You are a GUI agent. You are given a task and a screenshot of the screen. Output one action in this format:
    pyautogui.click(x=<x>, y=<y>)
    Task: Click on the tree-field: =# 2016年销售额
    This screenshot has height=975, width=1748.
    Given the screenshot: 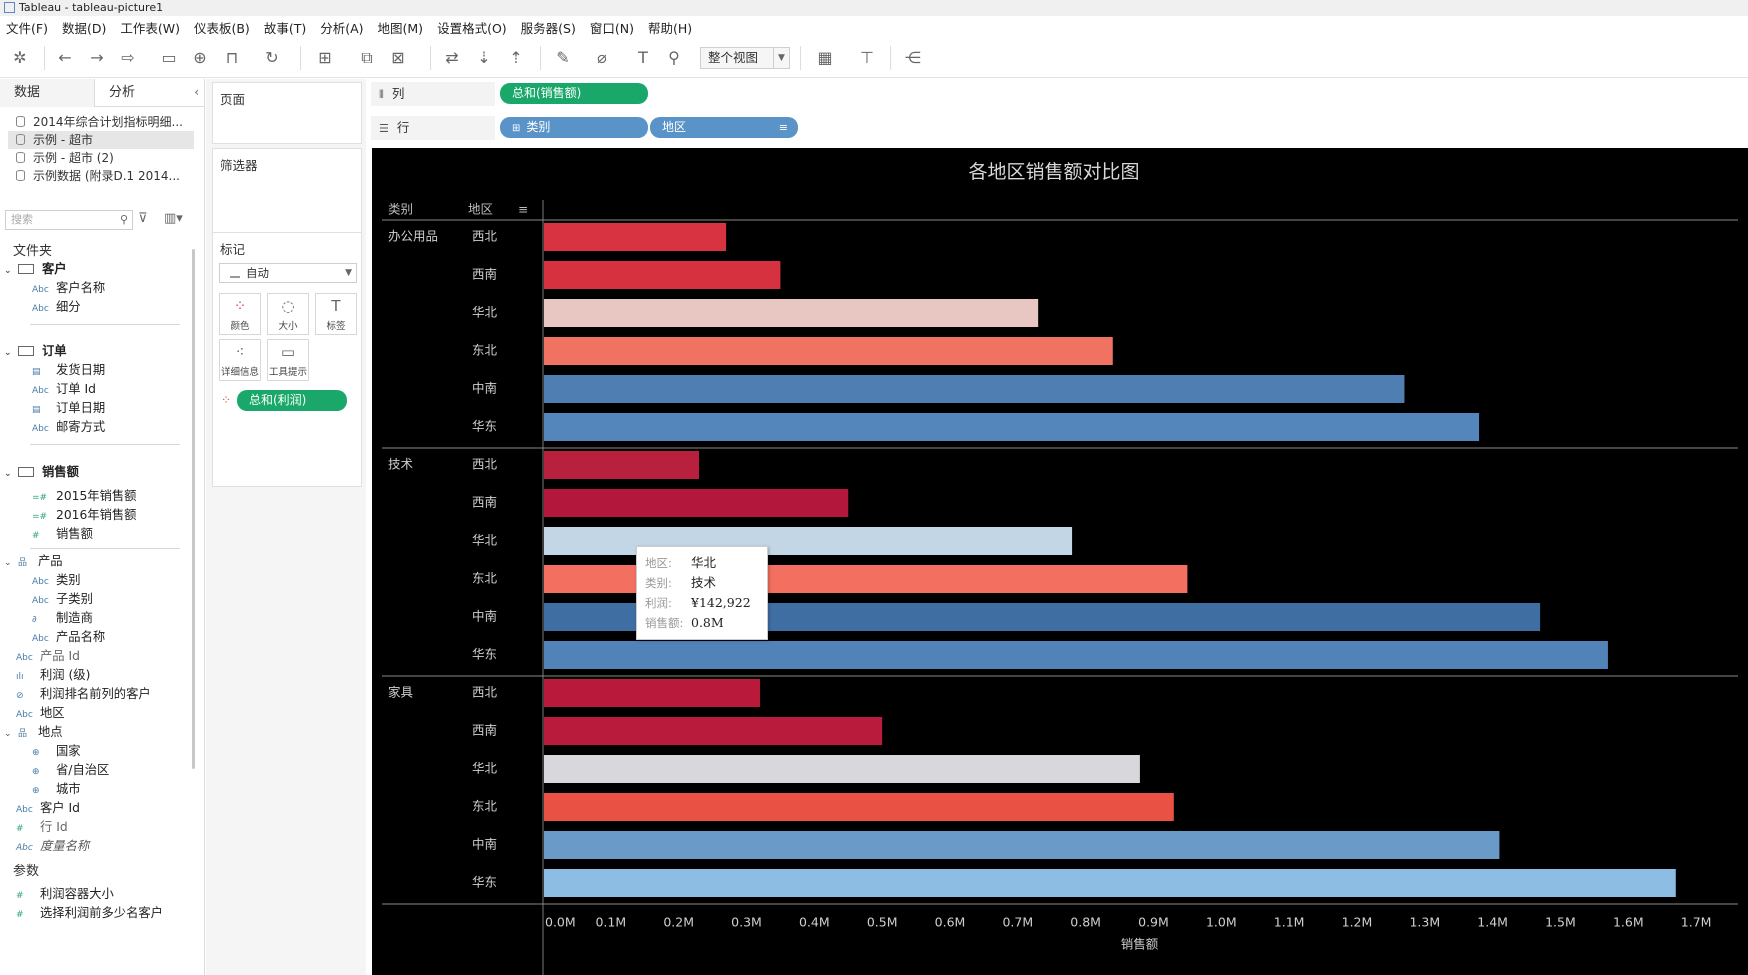 What is the action you would take?
    pyautogui.click(x=84, y=515)
    